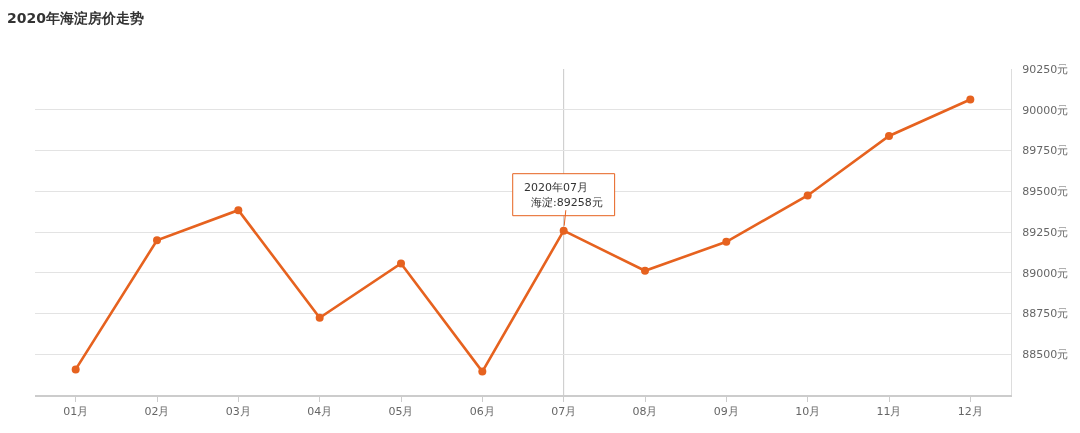 Image resolution: width=1080 pixels, height=433 pixels. What do you see at coordinates (75, 17) in the screenshot?
I see `chart-title: 2020年海淀房价走势` at bounding box center [75, 17].